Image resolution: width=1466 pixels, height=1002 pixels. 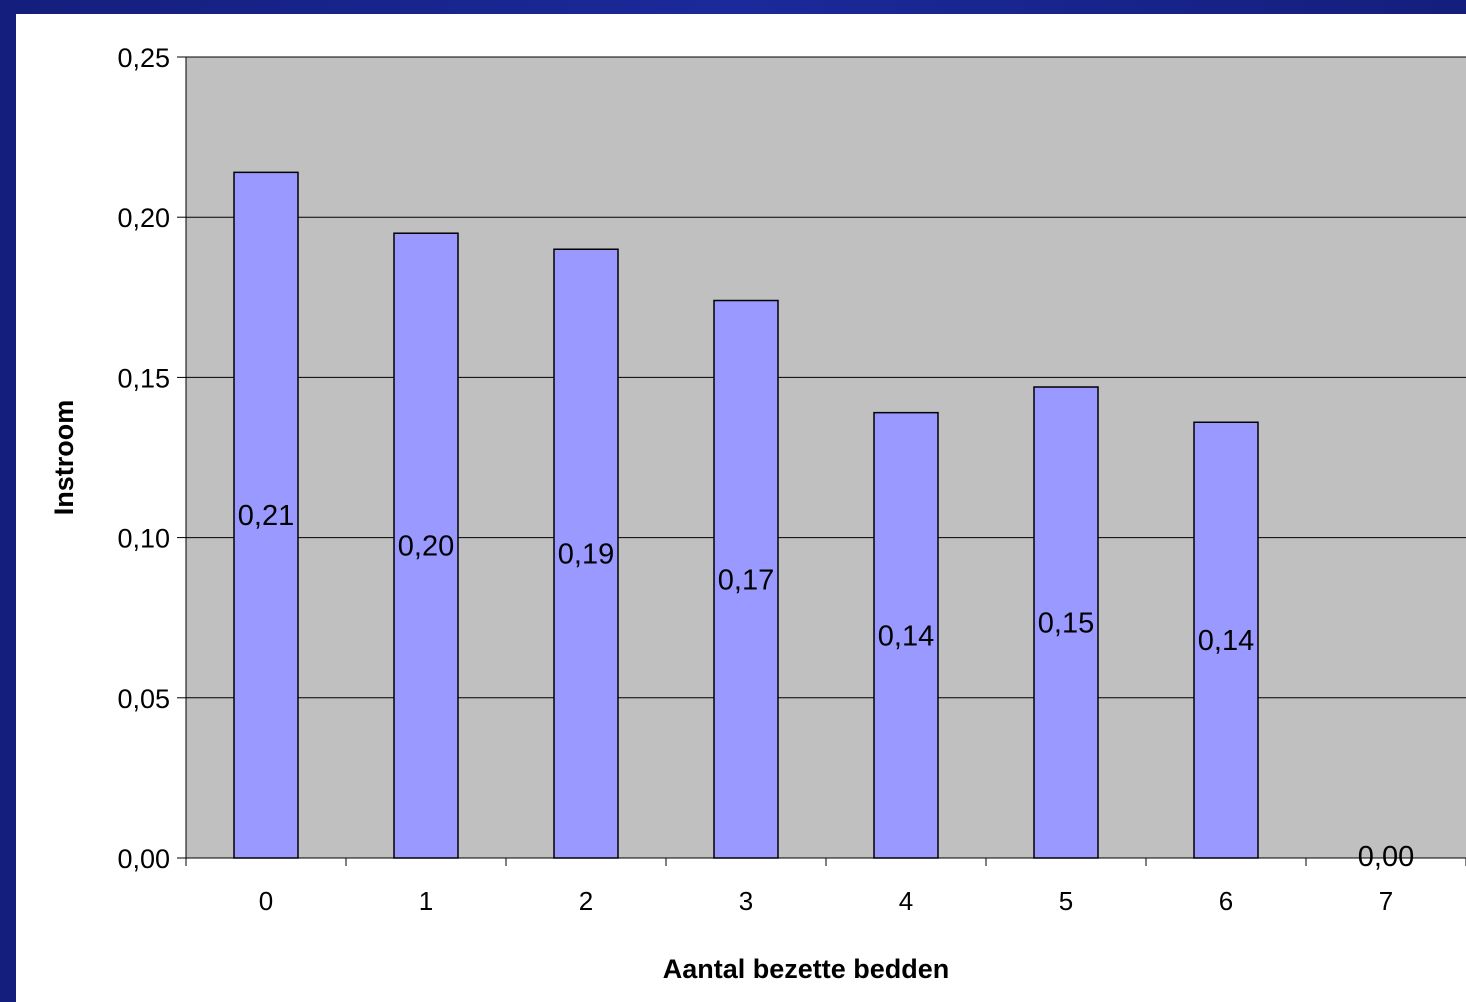 I want to click on data-label: 0,21, so click(x=266, y=516).